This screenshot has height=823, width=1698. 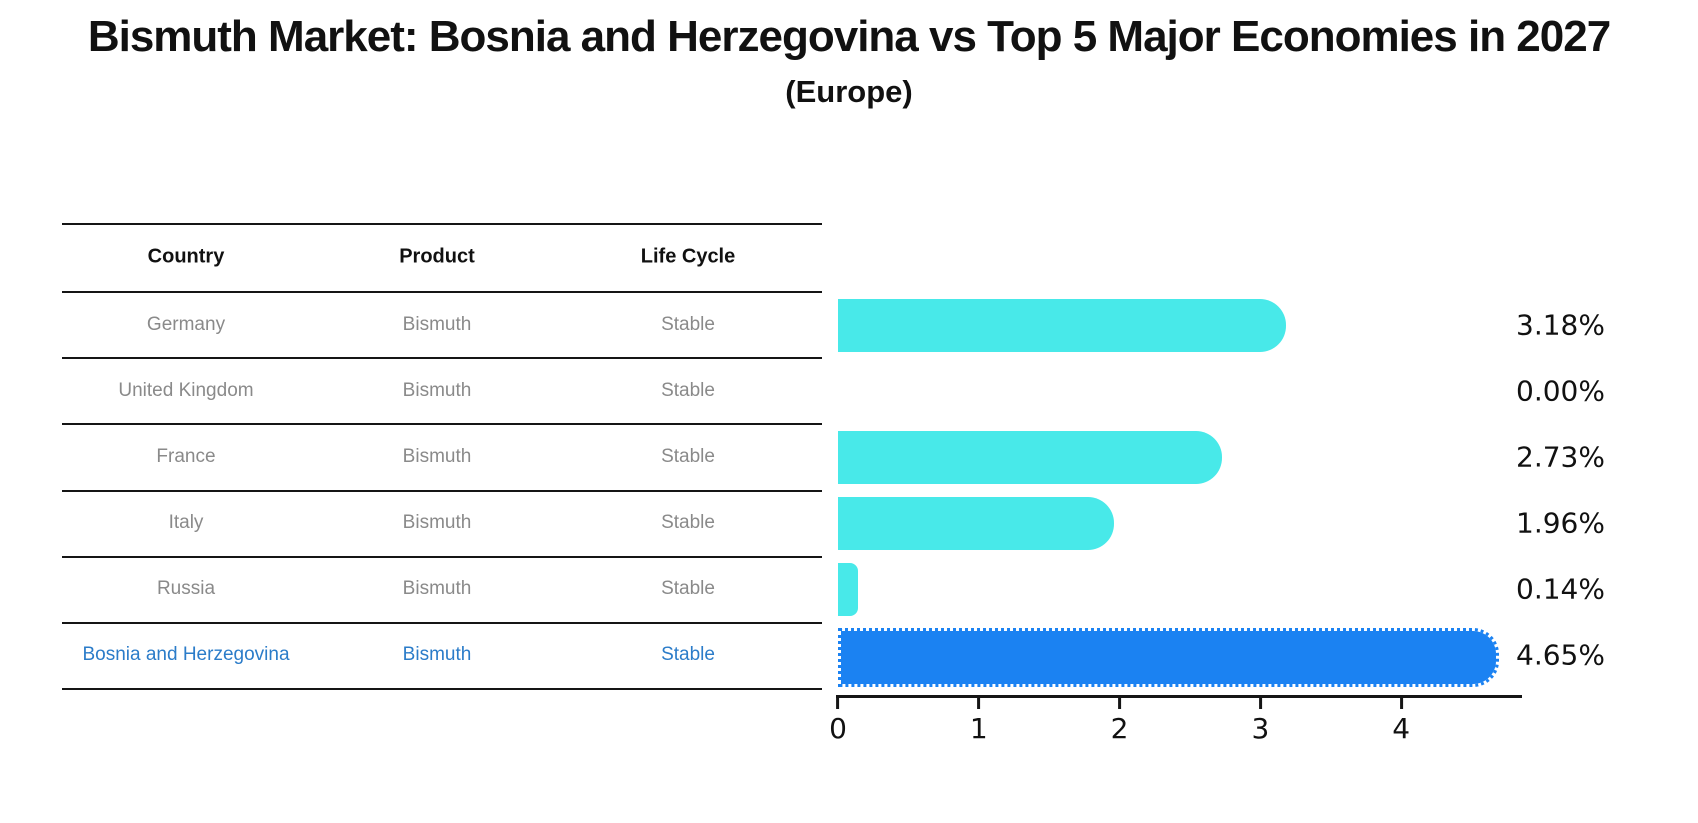 I want to click on value-label: 2.73%, so click(x=1560, y=457).